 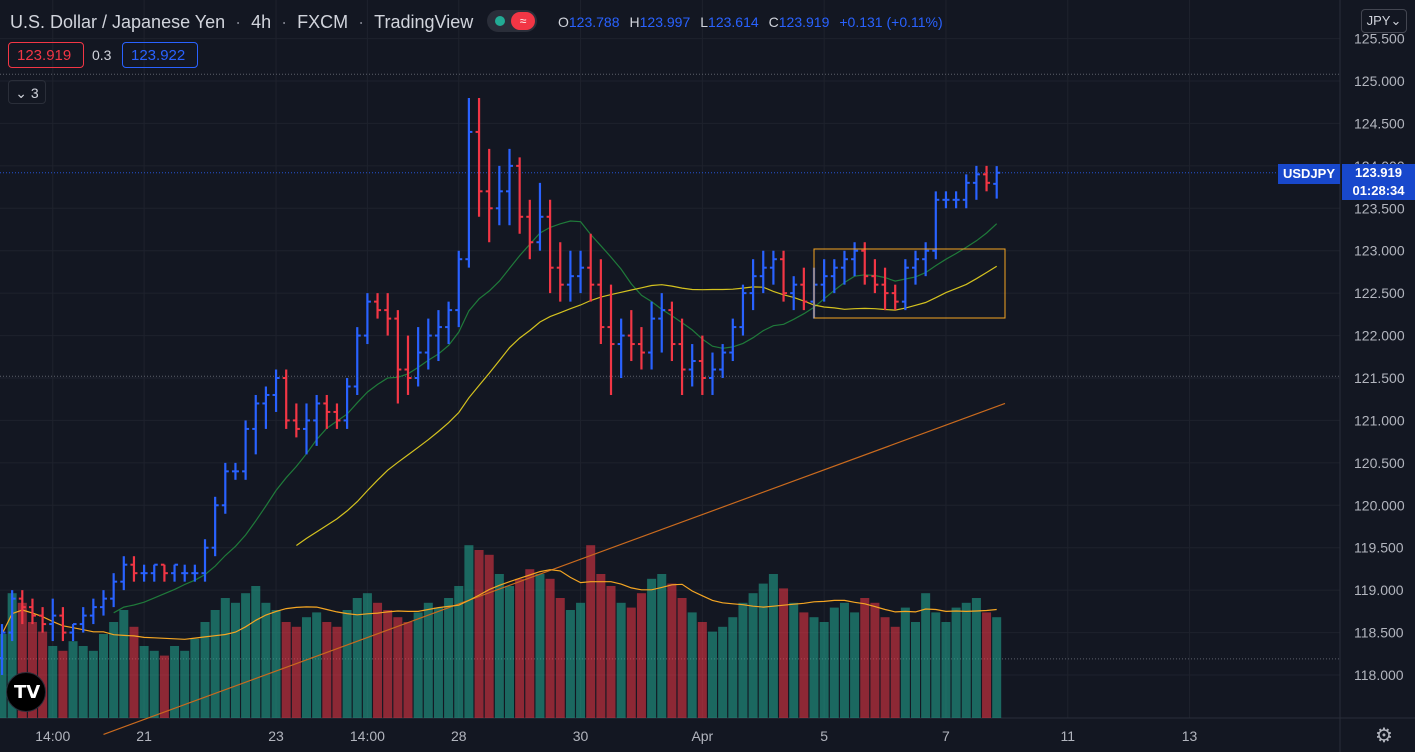 What do you see at coordinates (21, 93) in the screenshot?
I see `chevron-down-icon: ⌄` at bounding box center [21, 93].